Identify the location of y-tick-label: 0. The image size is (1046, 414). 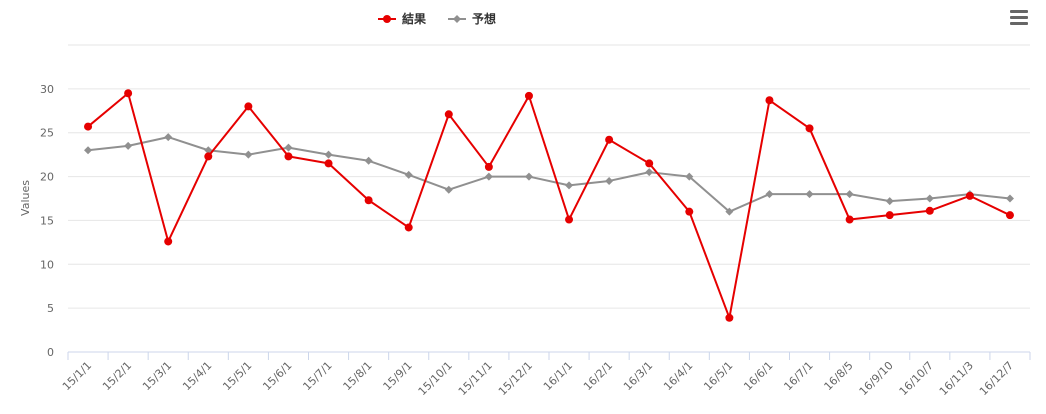
(50, 352).